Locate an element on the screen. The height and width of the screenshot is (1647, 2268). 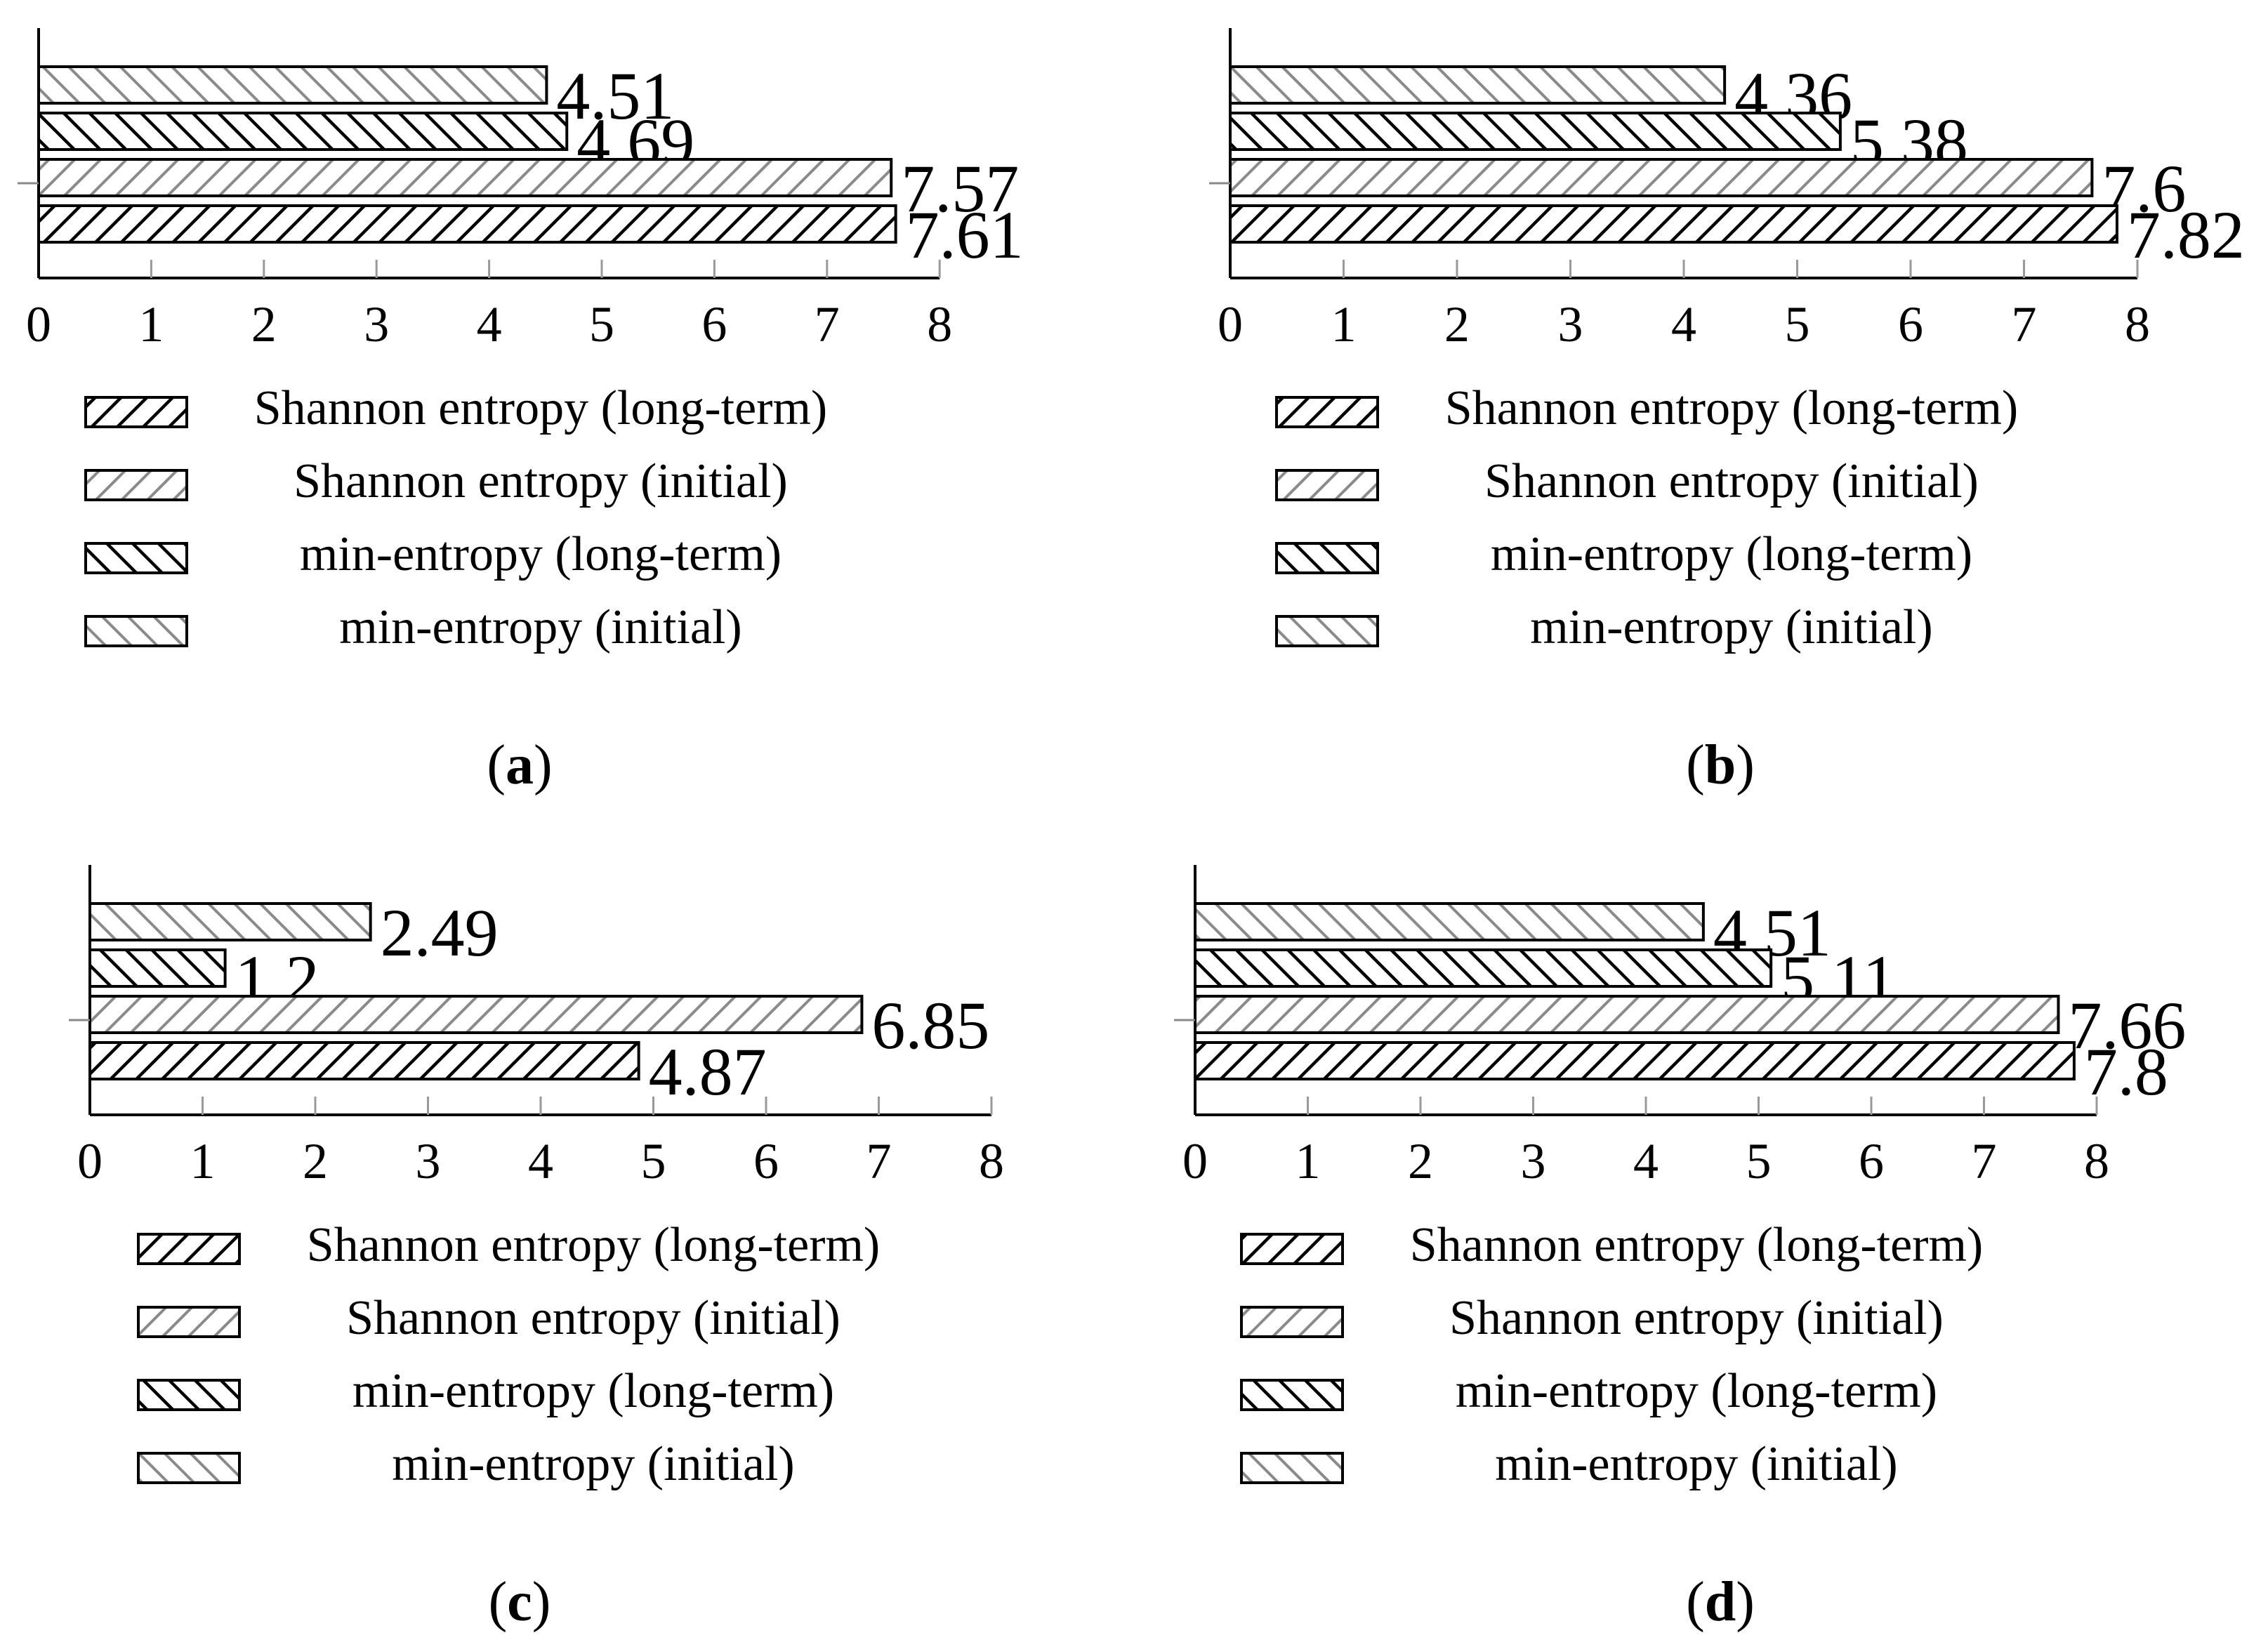
data-label-shannon-long-term: 7.8 is located at coordinates (2126, 1072).